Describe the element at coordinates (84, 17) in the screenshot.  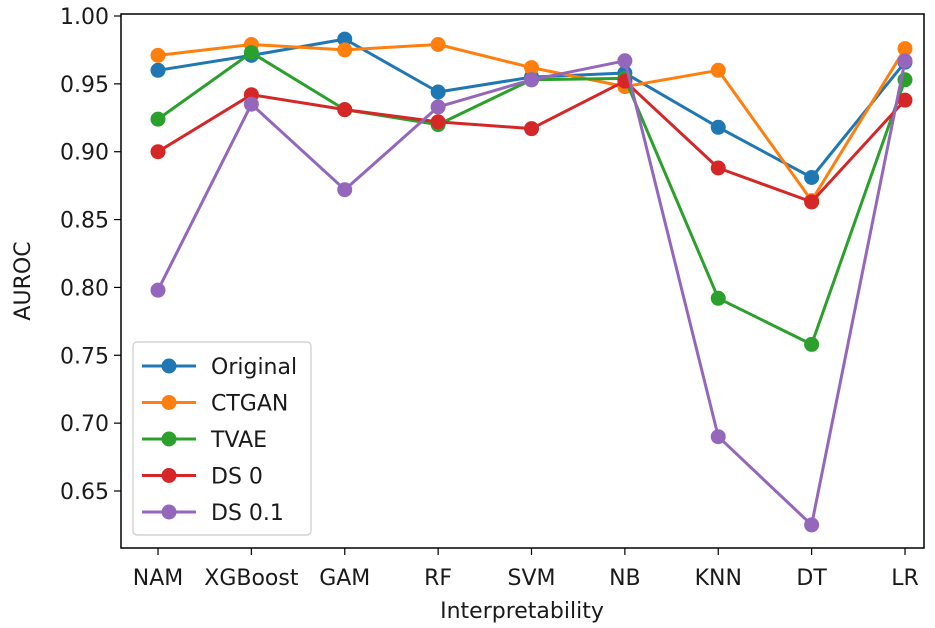
I see `y-tick-label: 1.00` at that location.